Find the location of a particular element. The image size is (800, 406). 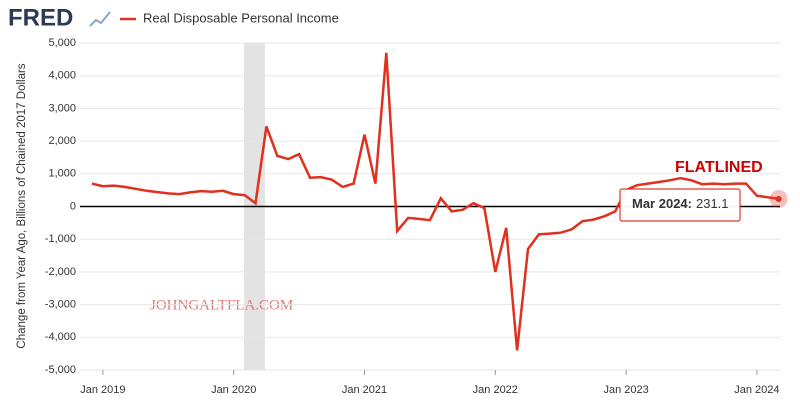

y-tick-label: -5,000 is located at coordinates (60, 370).